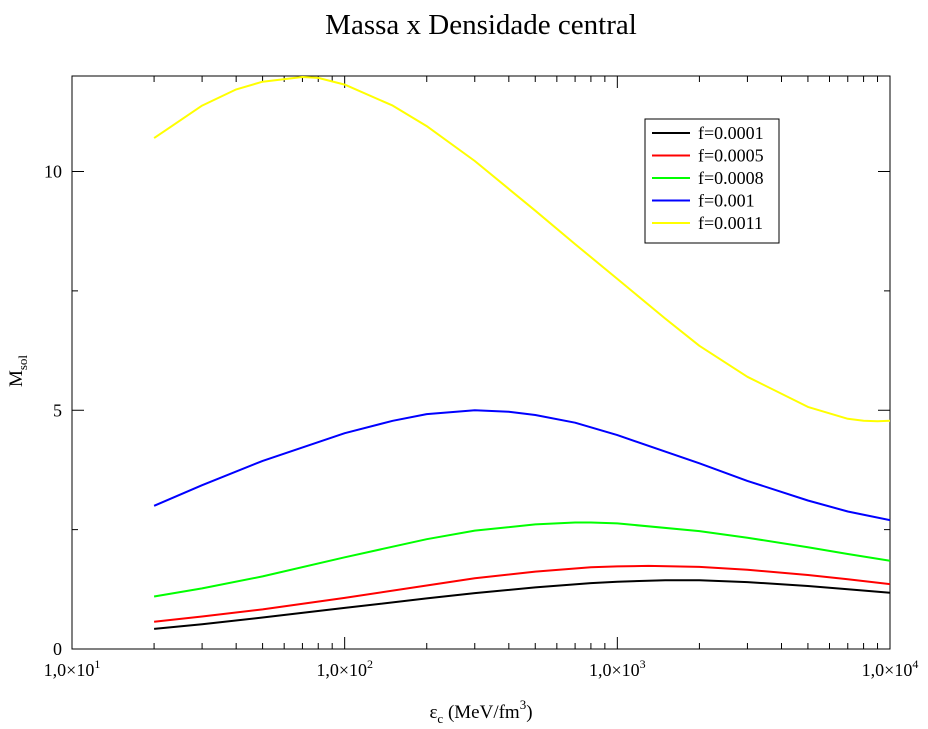  I want to click on legend-label-4: f=0.0011, so click(730, 223).